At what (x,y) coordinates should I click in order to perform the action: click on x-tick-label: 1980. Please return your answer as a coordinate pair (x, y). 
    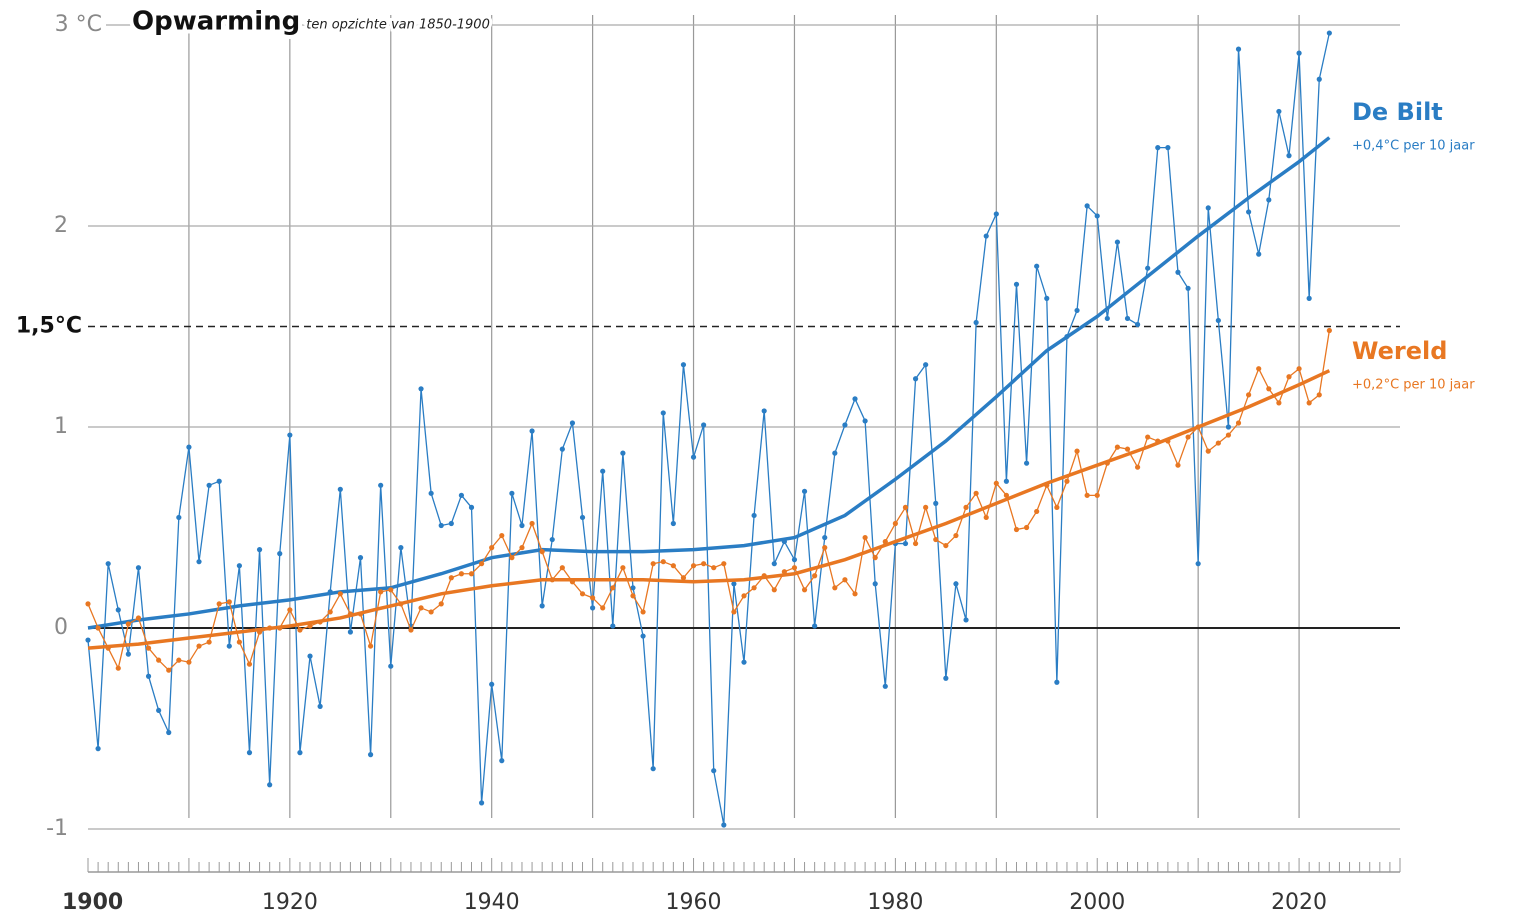
    Looking at the image, I should click on (895, 902).